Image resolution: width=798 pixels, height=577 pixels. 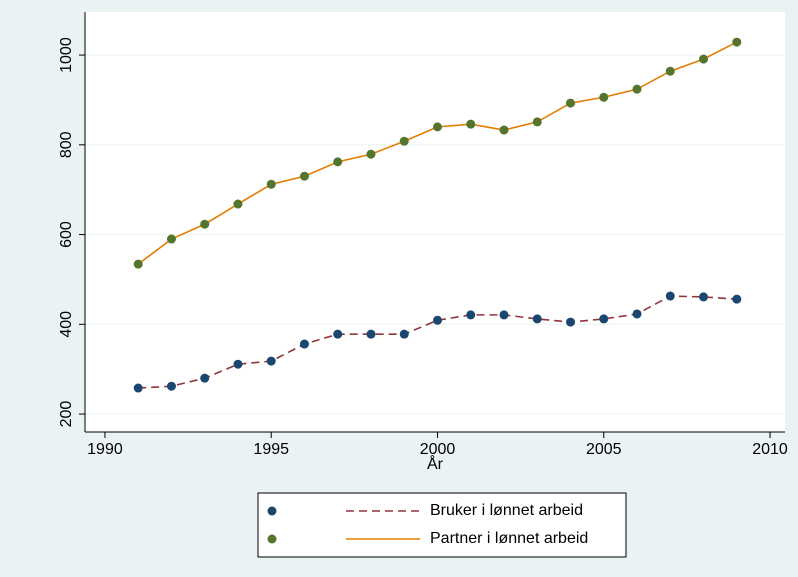 What do you see at coordinates (271, 449) in the screenshot?
I see `x-tick-label: 1995` at bounding box center [271, 449].